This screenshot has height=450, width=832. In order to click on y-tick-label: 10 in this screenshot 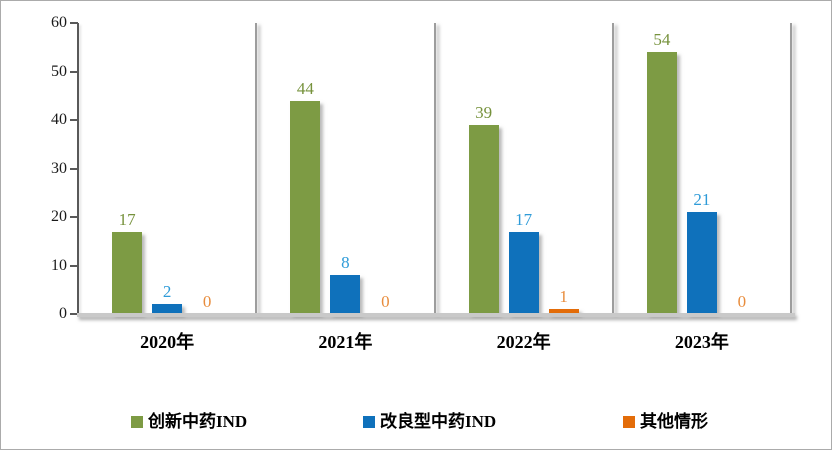, I will do `click(59, 265)`.